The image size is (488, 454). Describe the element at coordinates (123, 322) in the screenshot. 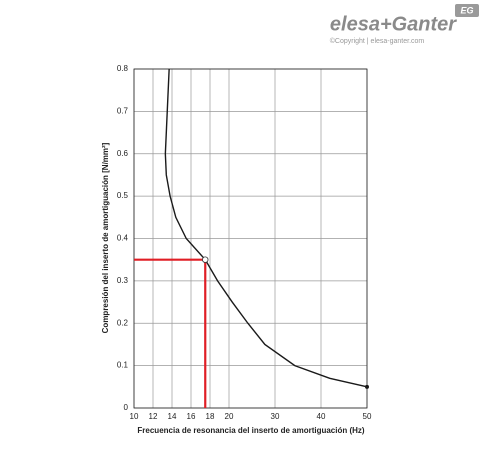

I see `y-tick-label: 0.2` at that location.